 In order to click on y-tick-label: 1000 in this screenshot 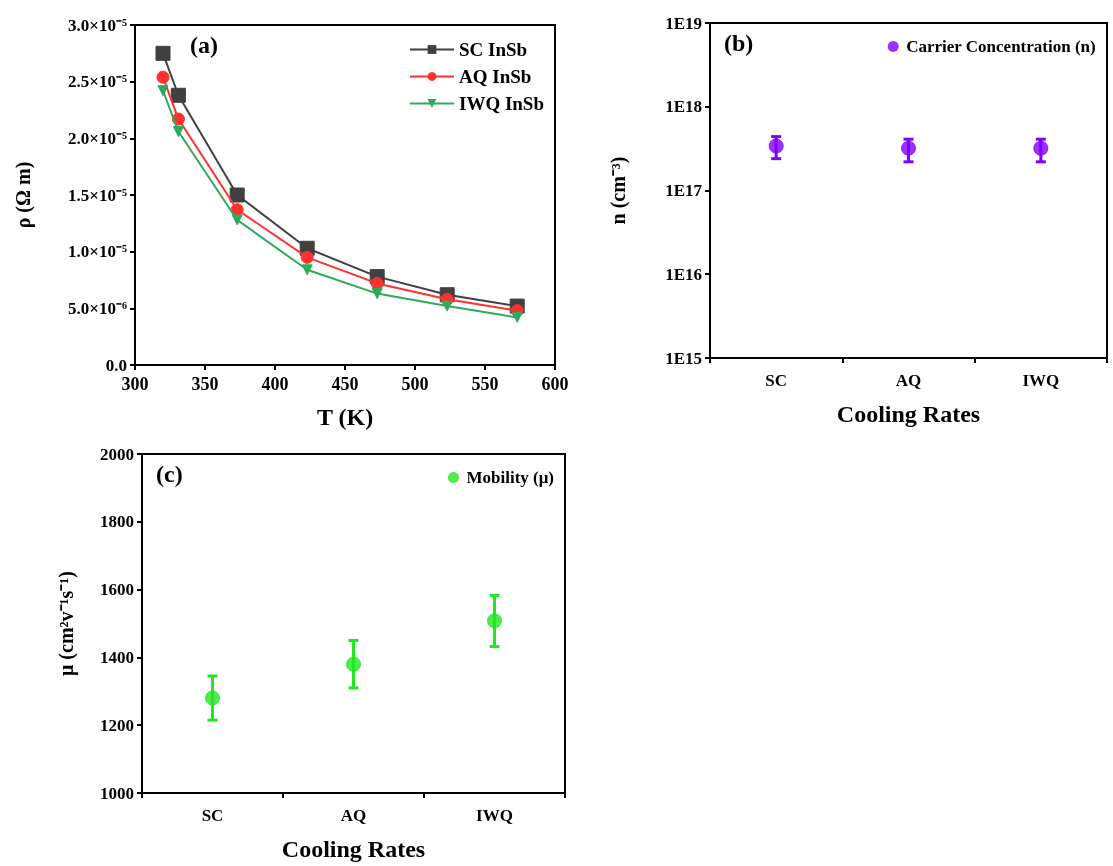, I will do `click(117, 793)`.